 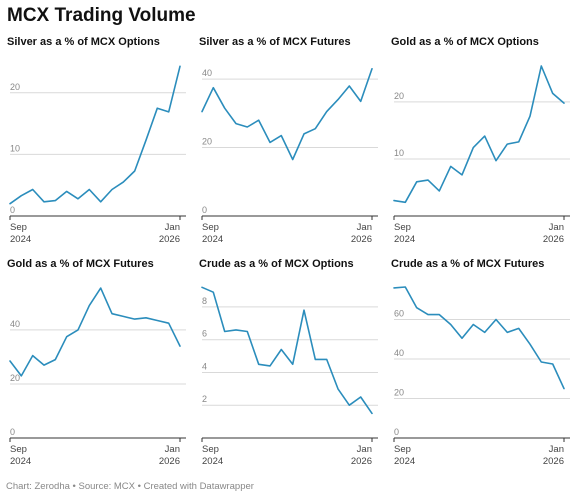 I want to click on panel-title: Silver as a % of MCX Options, so click(x=83, y=42).